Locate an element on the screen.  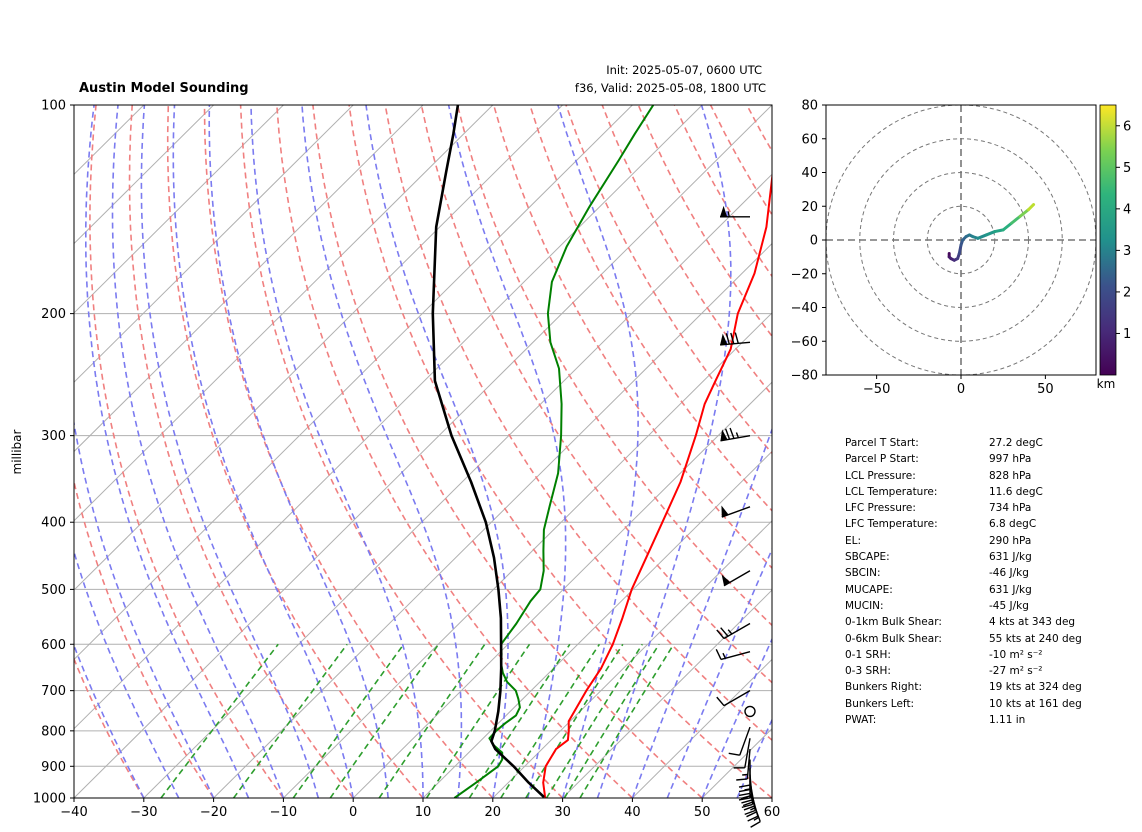
hodograph-panel: −50 0 50 −80 −60 −40 −20 0 20 40 60 80 1 2 3 4 5 6 km is located at coordinates (961, 248).